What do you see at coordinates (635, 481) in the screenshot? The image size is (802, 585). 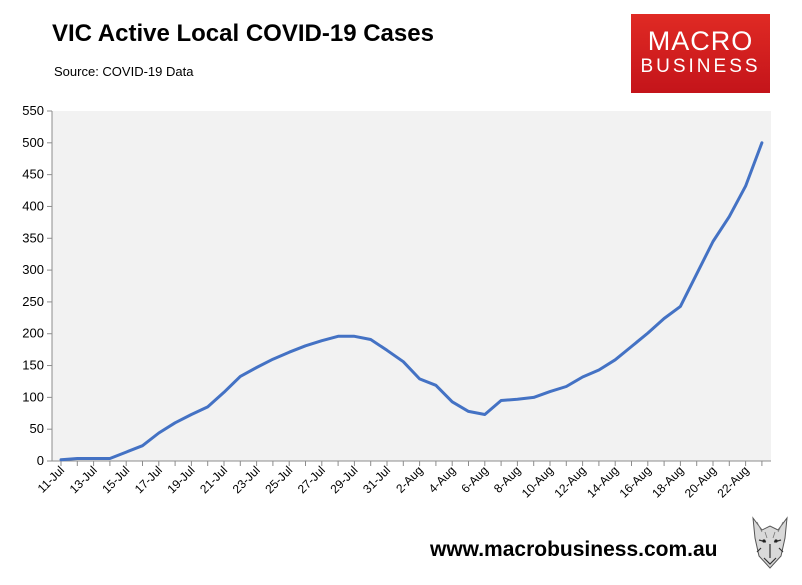 I see `x-tick-label: 16-Aug` at bounding box center [635, 481].